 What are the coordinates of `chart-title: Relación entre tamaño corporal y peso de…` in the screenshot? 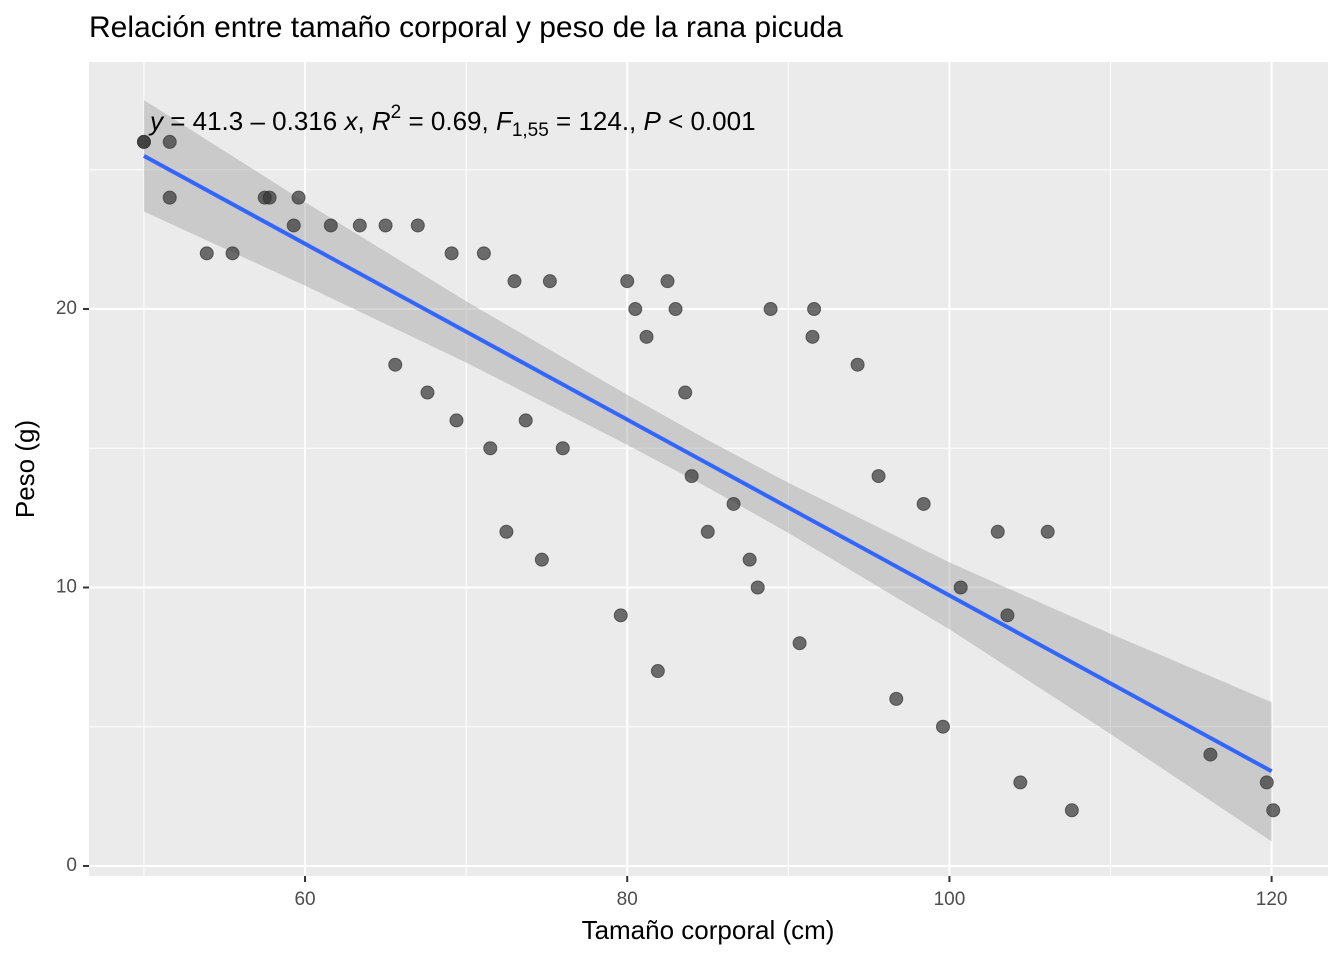 It's located at (466, 27).